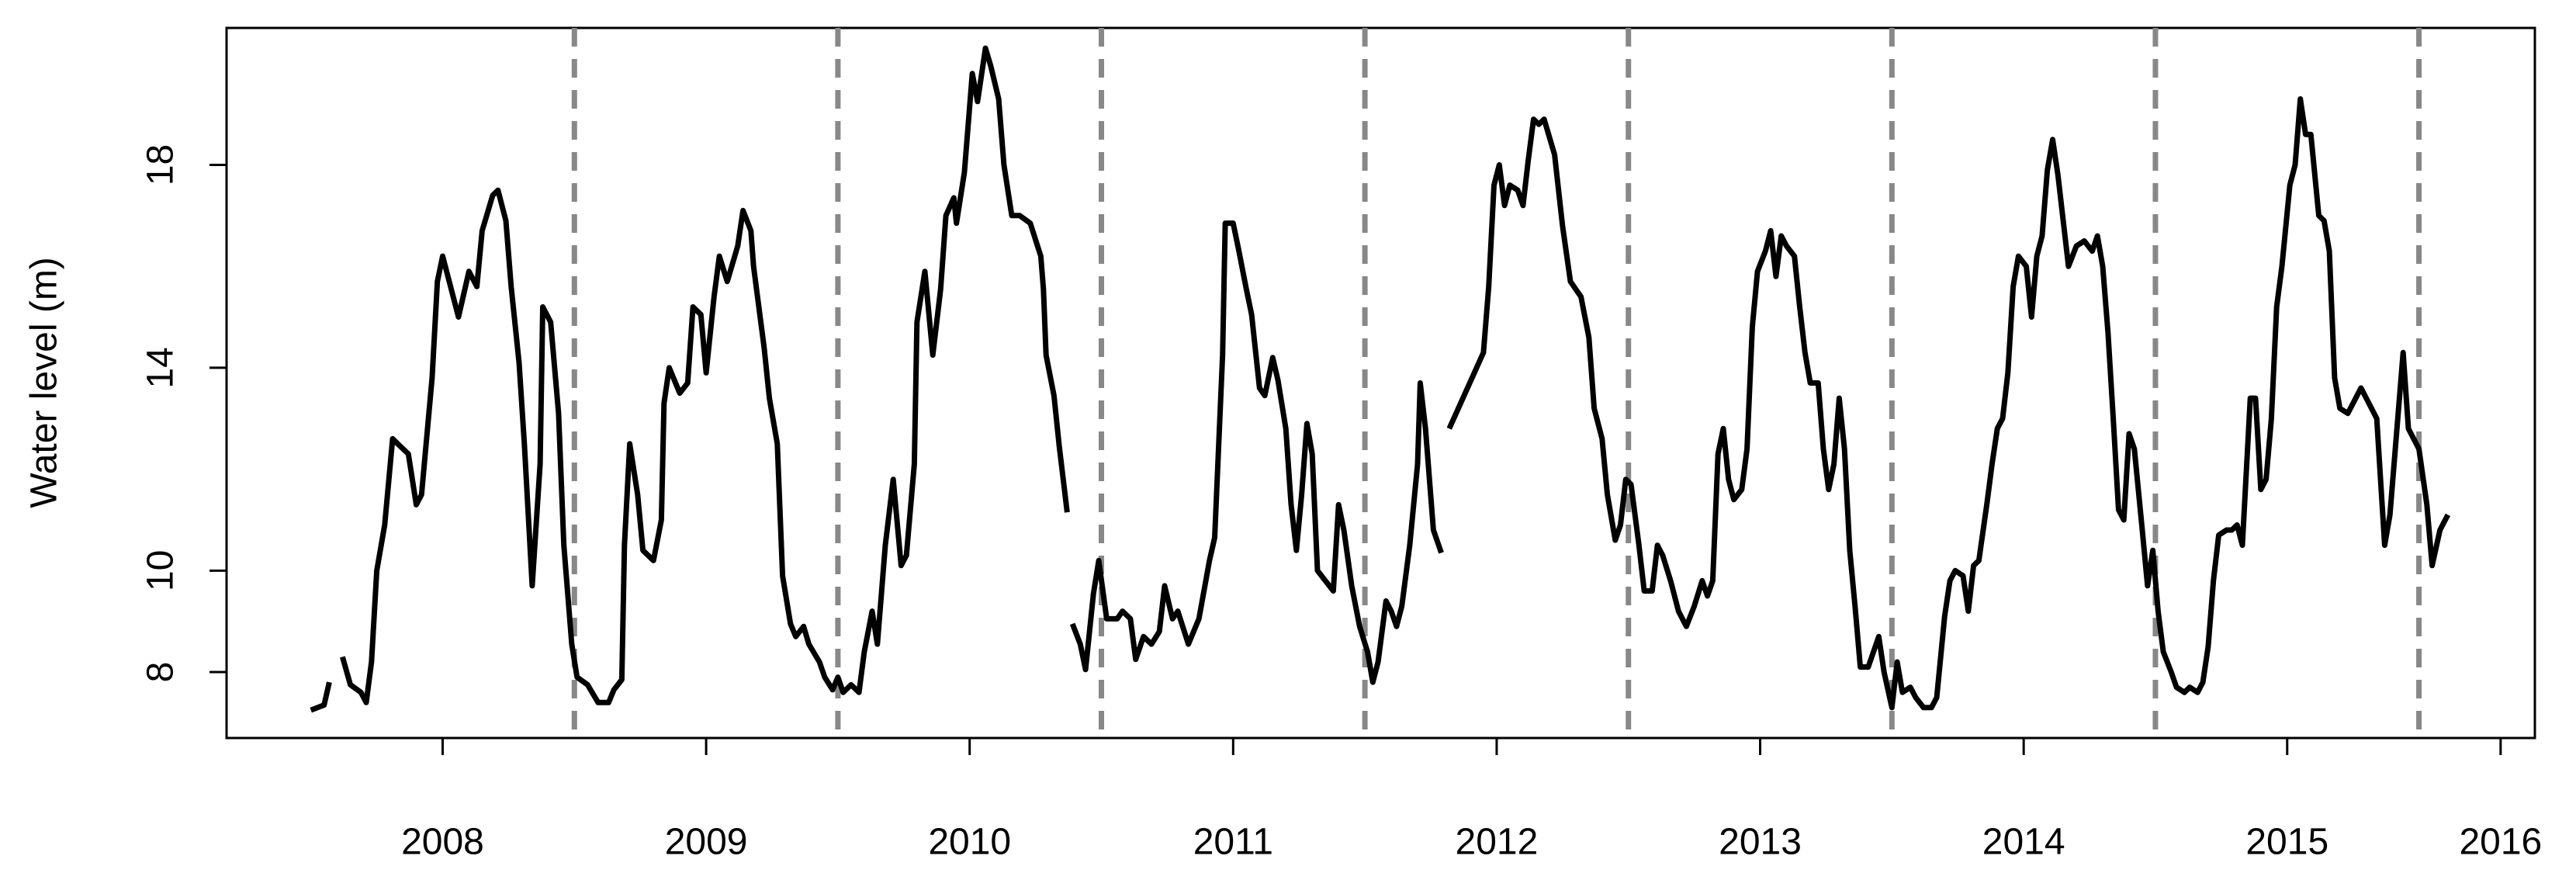 Image resolution: width=2576 pixels, height=887 pixels. I want to click on x-tick-label: 2010, so click(969, 842).